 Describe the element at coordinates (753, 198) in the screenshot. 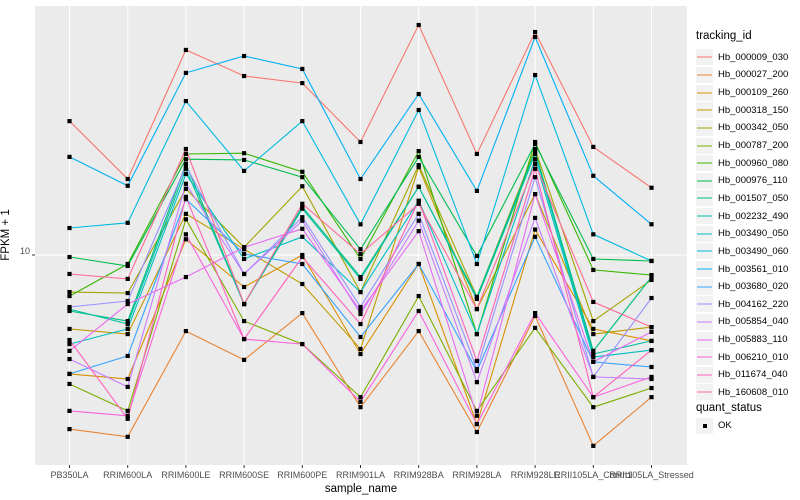

I see `legend-item-label: Hb_001507_050` at that location.